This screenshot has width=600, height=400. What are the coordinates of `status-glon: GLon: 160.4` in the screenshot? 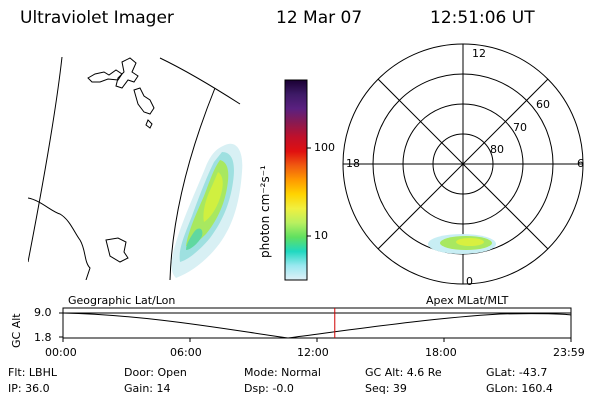 It's located at (519, 388).